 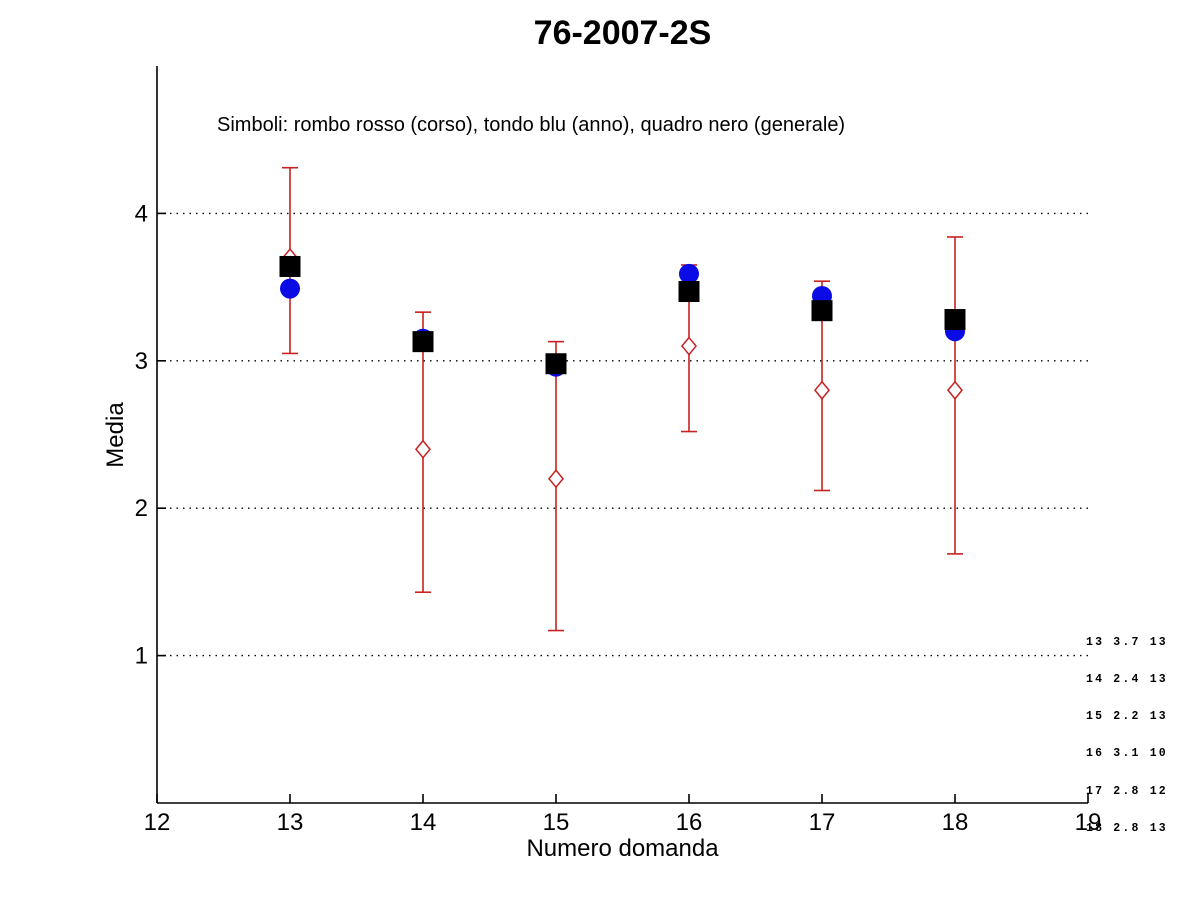 I want to click on annotation-row: 18 2.8 13, so click(x=1127, y=828).